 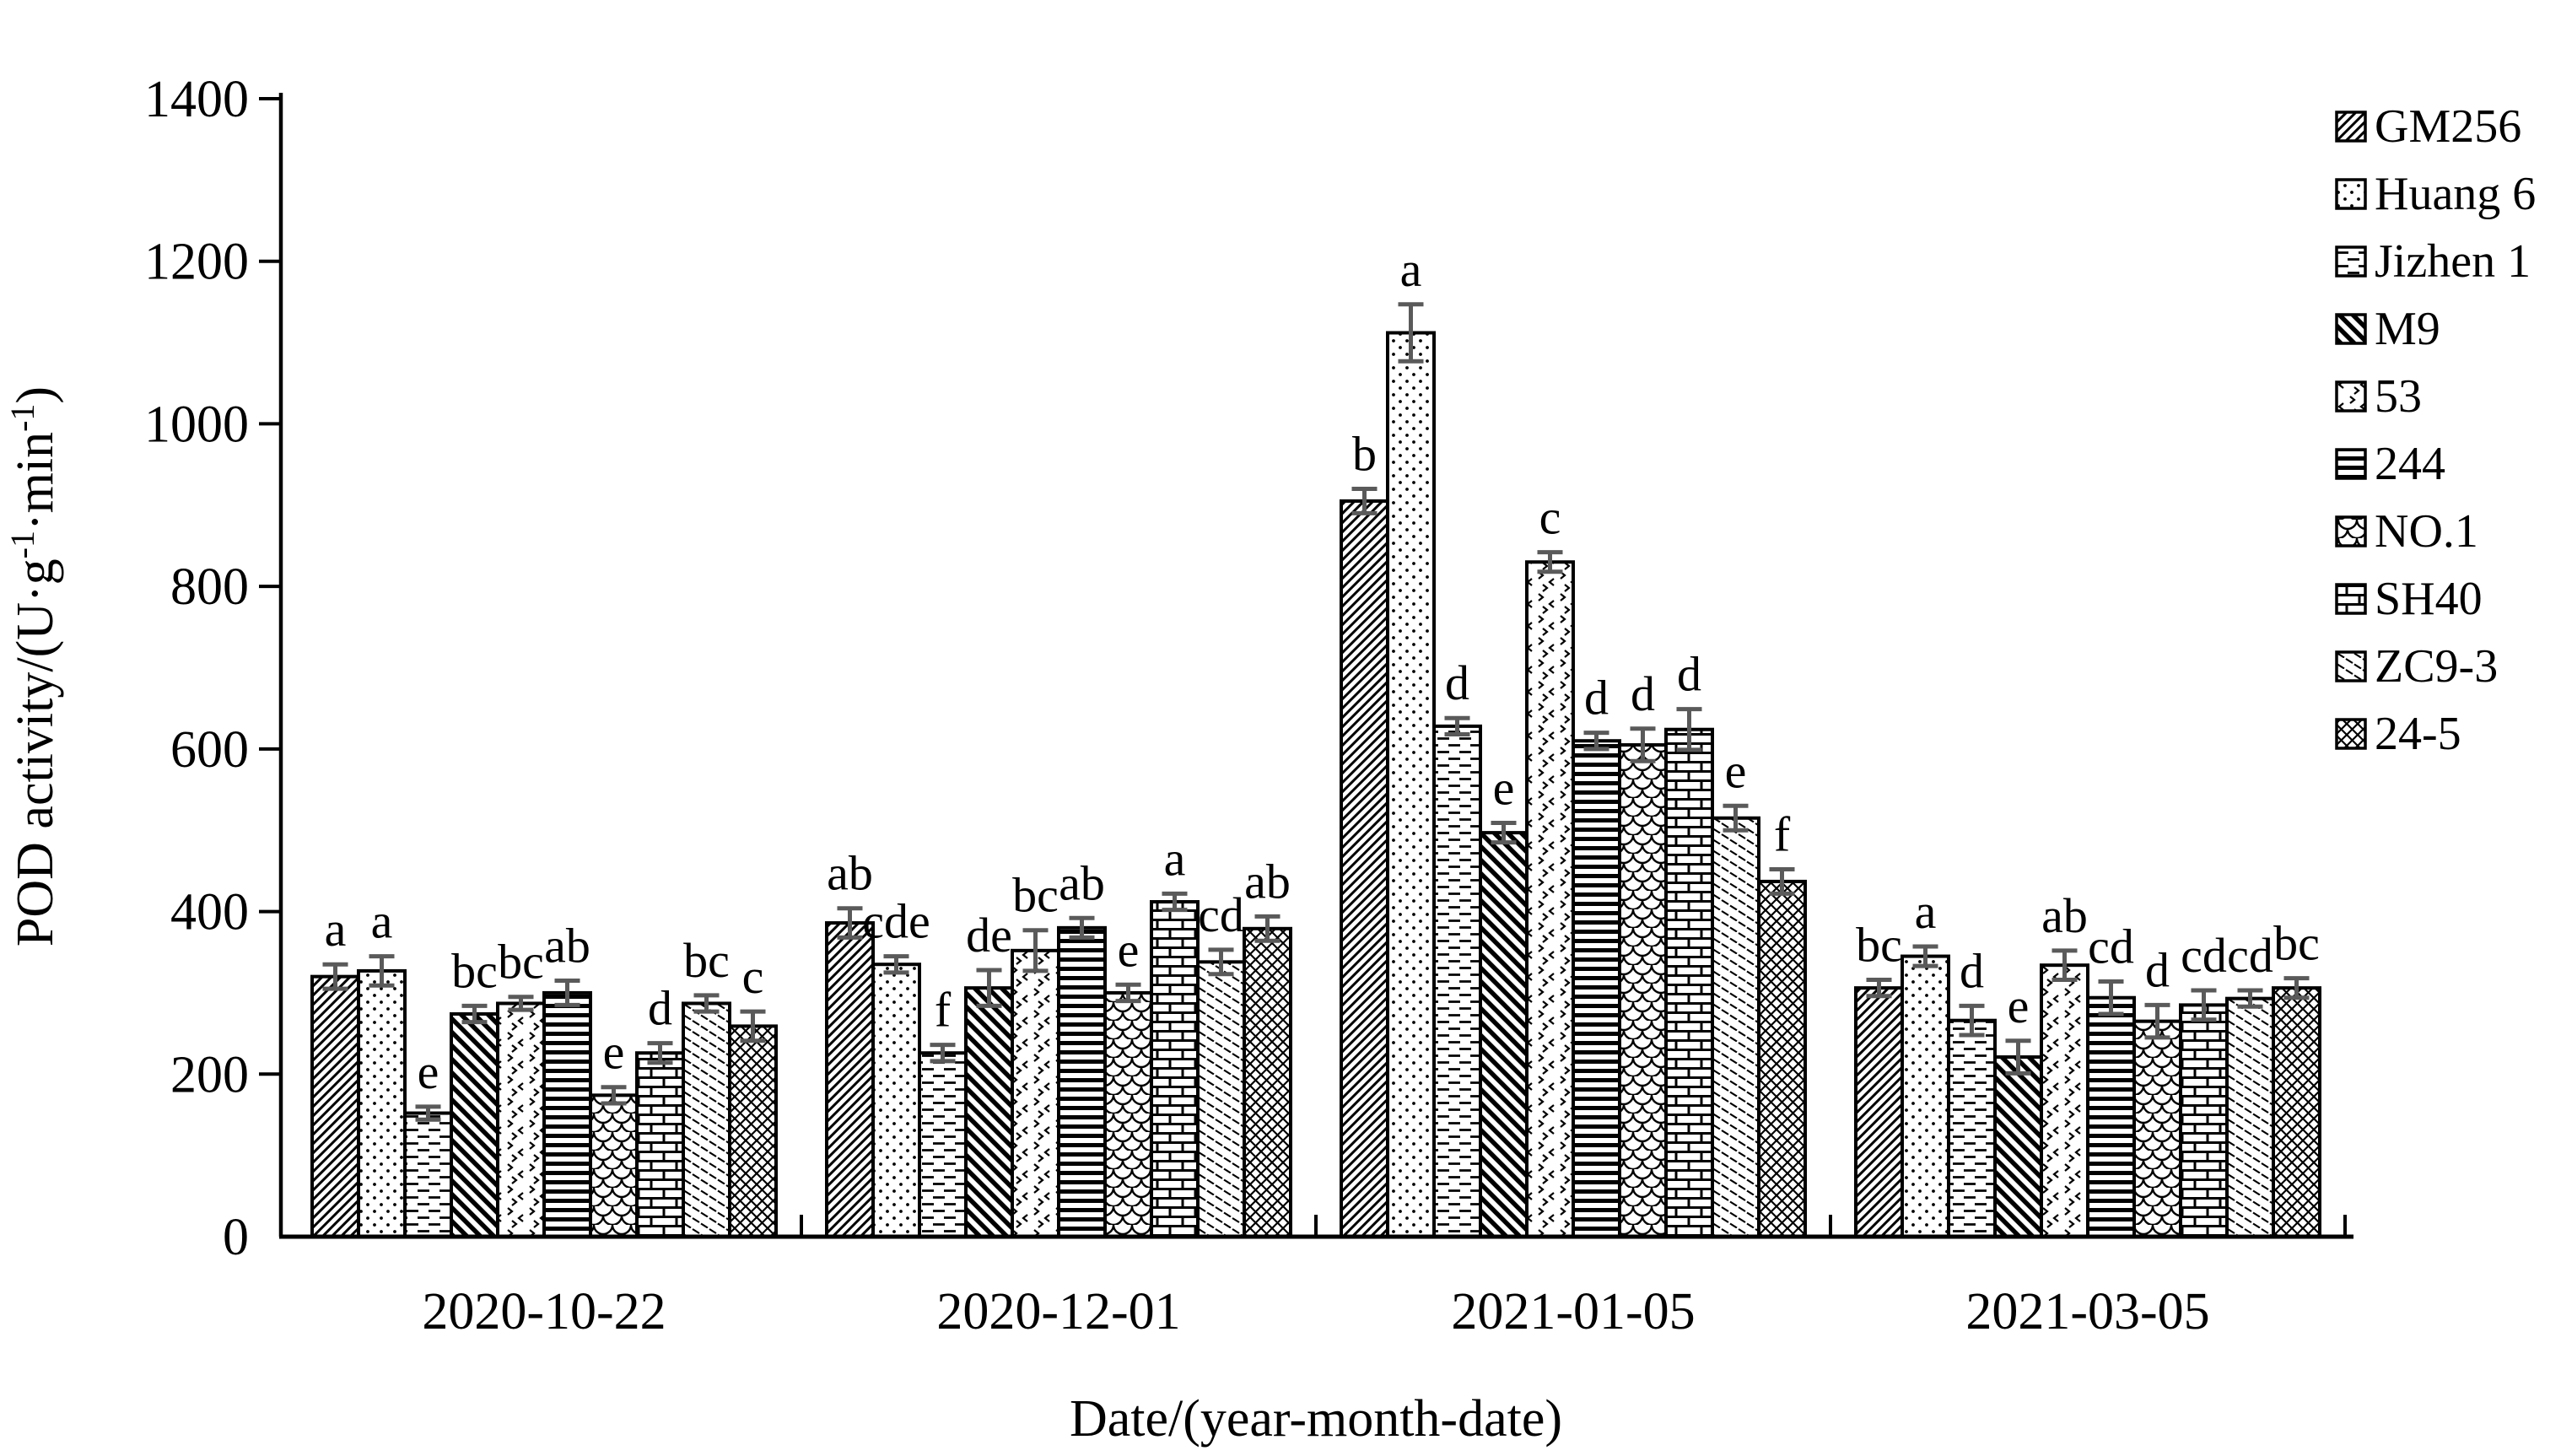 I want to click on y-axis-title: POD activity/(U·g-1·min-1), so click(x=33, y=666).